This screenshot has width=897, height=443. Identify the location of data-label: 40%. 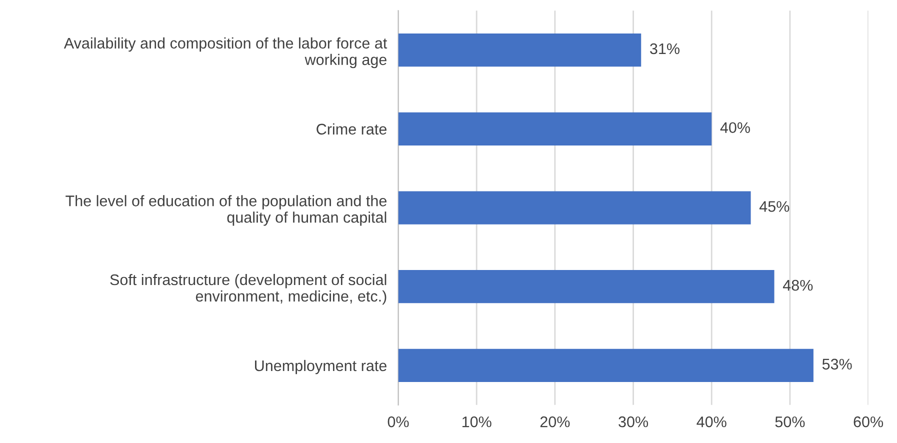
(735, 128).